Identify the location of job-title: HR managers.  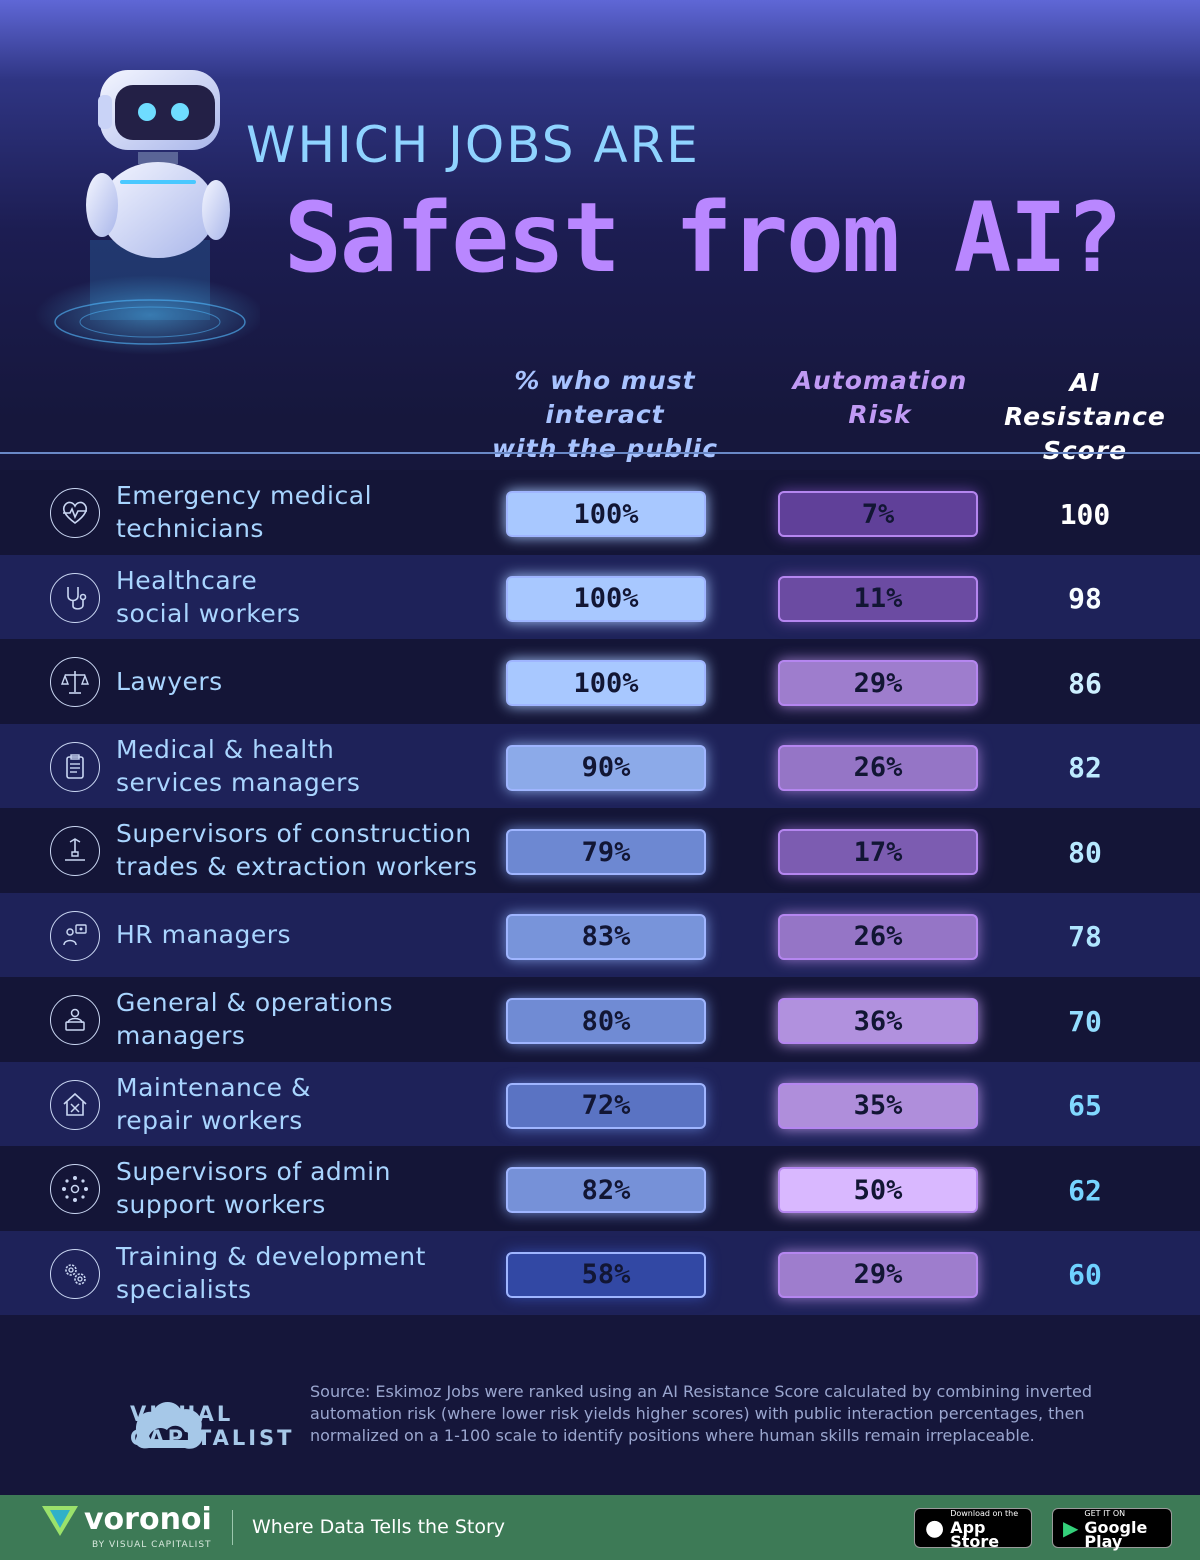
(301, 935).